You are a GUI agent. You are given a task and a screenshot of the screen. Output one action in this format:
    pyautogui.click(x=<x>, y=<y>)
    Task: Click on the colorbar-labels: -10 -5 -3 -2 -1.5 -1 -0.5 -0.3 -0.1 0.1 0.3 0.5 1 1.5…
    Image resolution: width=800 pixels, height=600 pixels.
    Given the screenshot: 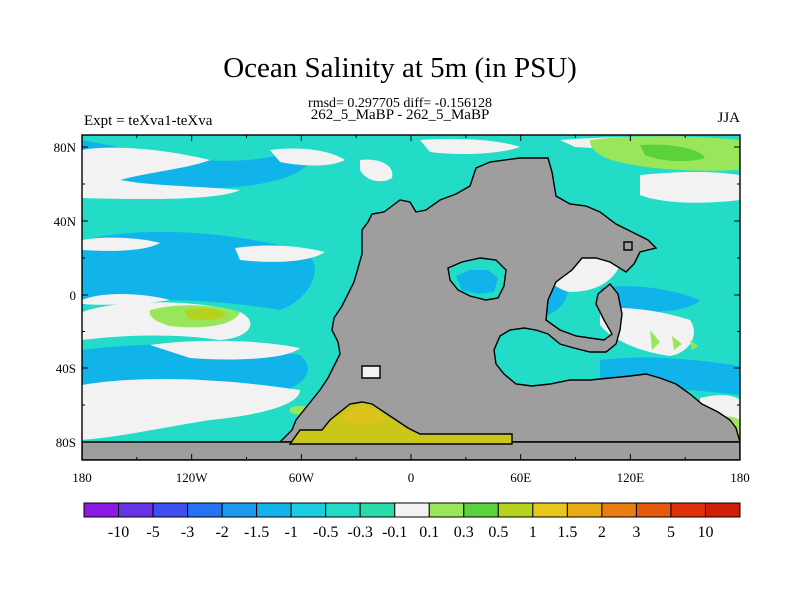 What is the action you would take?
    pyautogui.click(x=411, y=532)
    